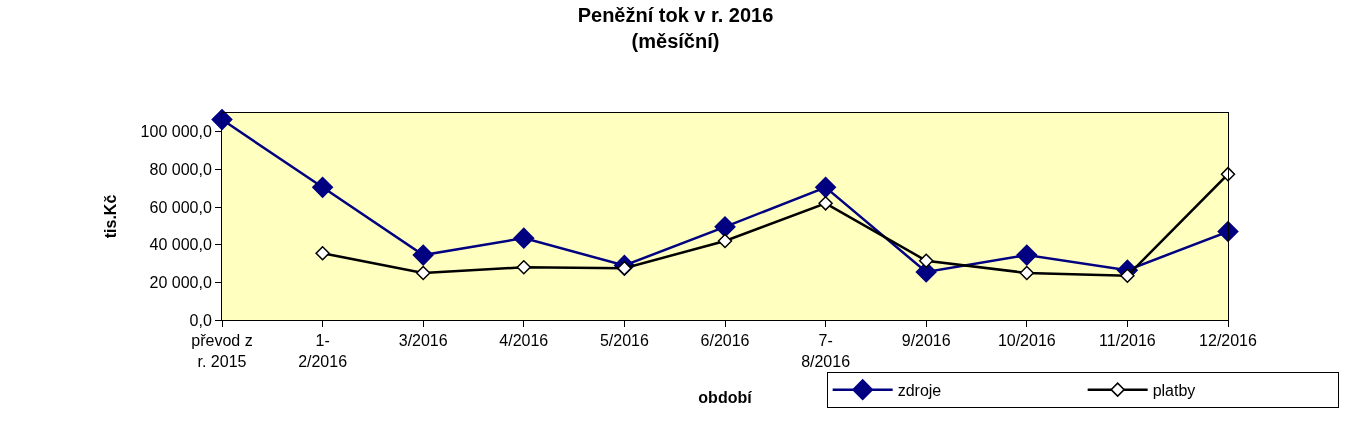  Describe the element at coordinates (180, 245) in the screenshot. I see `y-tick-label: 40 000,0` at that location.